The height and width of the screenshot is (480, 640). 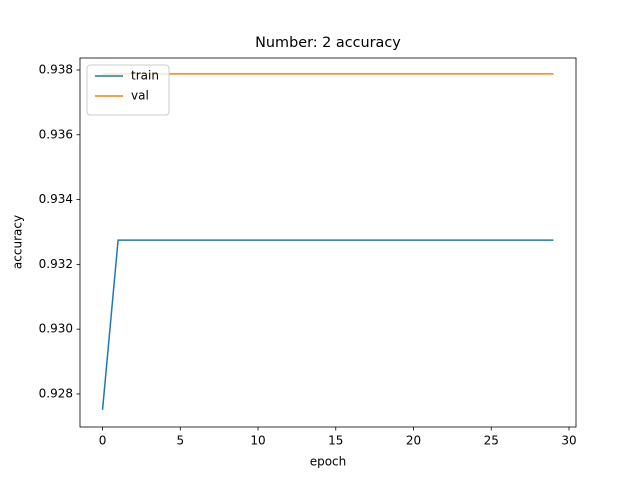 I want to click on y-axis-label: accuracy, so click(x=18, y=242).